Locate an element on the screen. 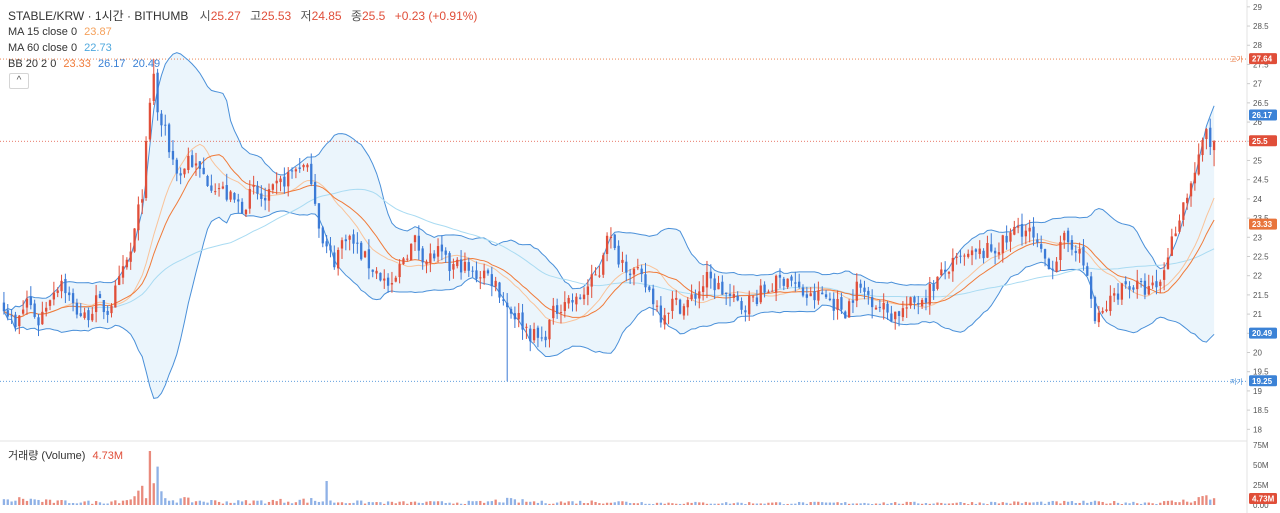 The height and width of the screenshot is (513, 1280). bb-legend: BB 20 2 0 23.33 26.17 20.49 is located at coordinates (86, 64).